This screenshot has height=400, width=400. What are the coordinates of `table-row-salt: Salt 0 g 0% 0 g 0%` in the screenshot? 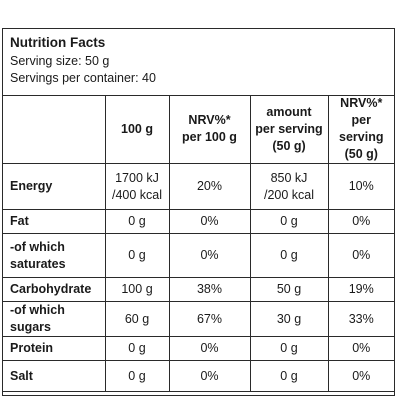 It's located at (198, 376).